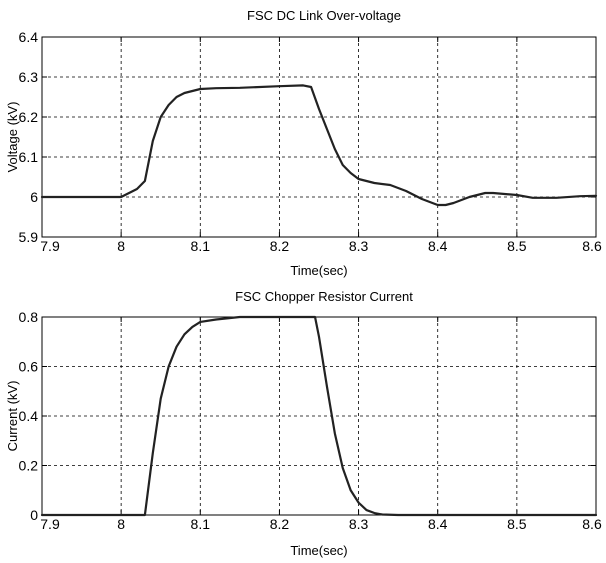  I want to click on current-x-tick-label: 8, so click(121, 524).